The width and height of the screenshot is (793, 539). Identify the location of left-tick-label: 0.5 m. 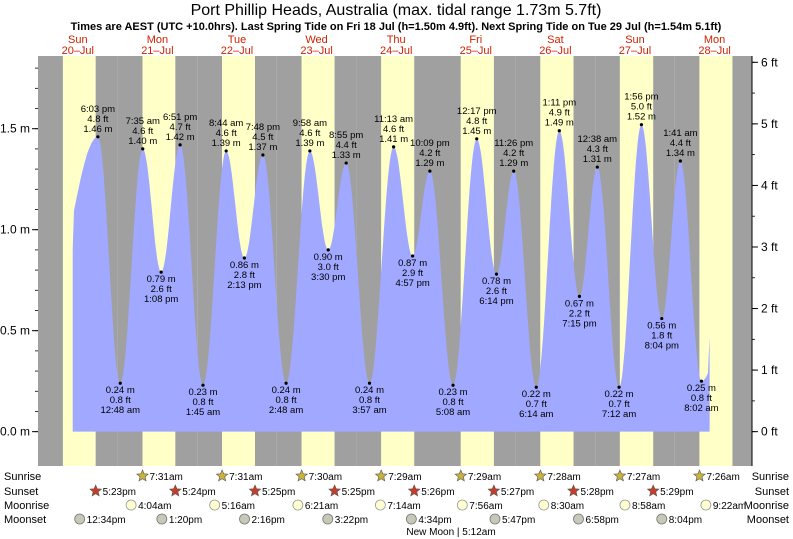
(15, 331).